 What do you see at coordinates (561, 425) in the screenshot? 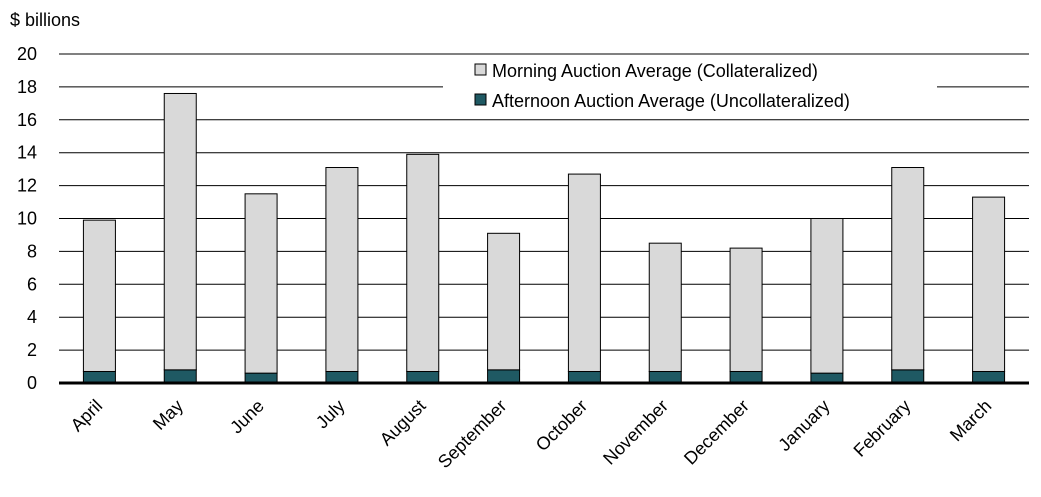
I see `x-tick-label: October` at bounding box center [561, 425].